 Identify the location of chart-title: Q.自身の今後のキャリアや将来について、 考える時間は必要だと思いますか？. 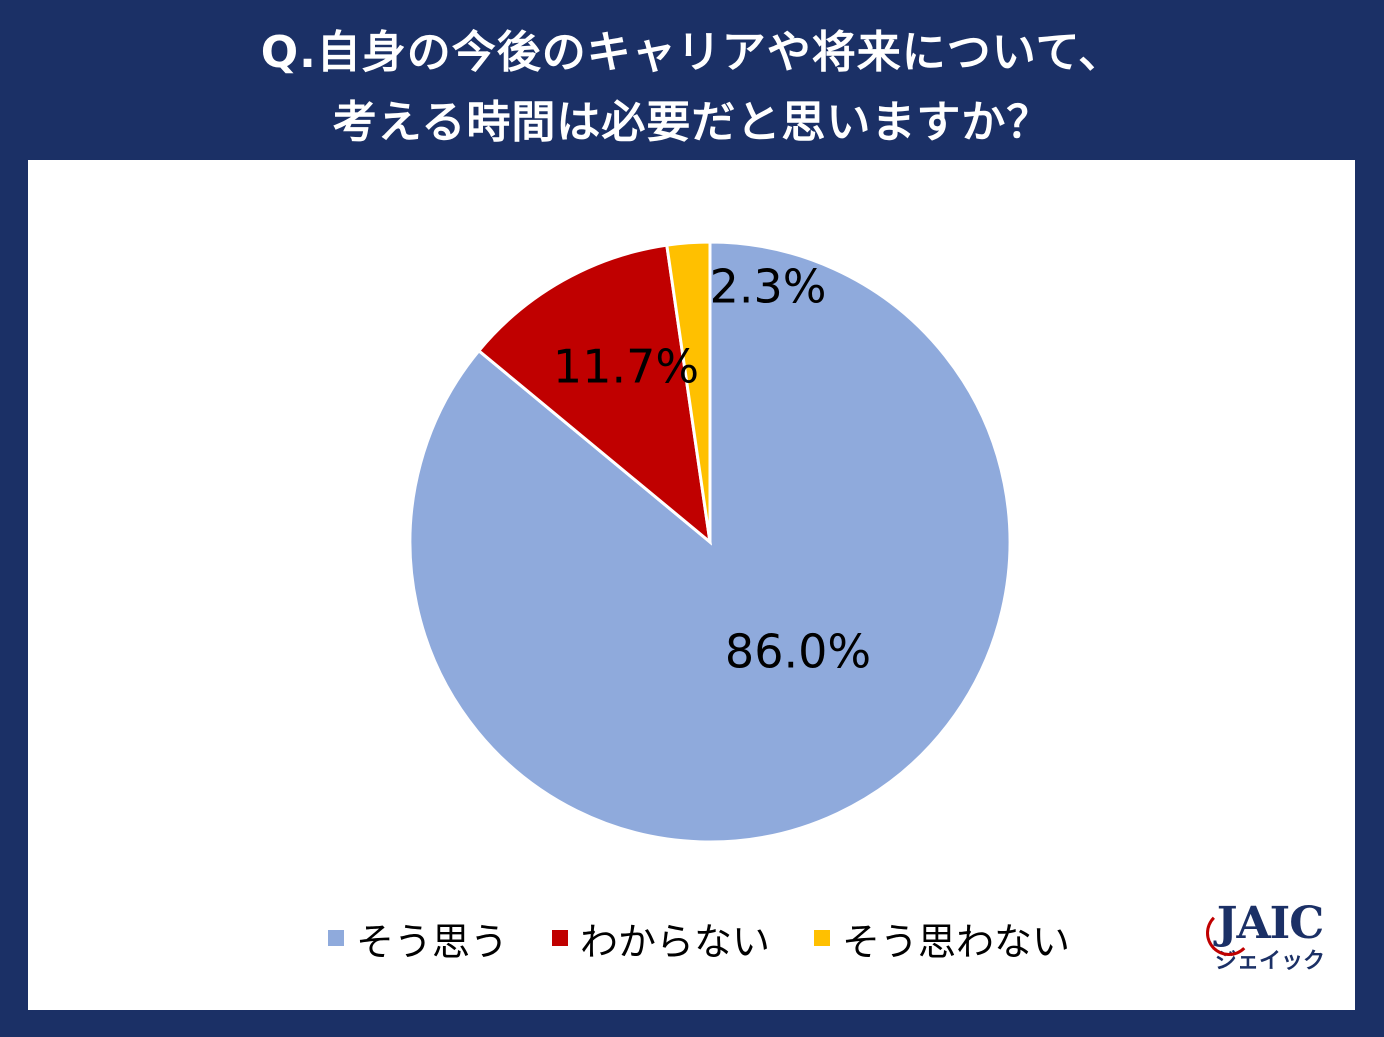
(692, 88).